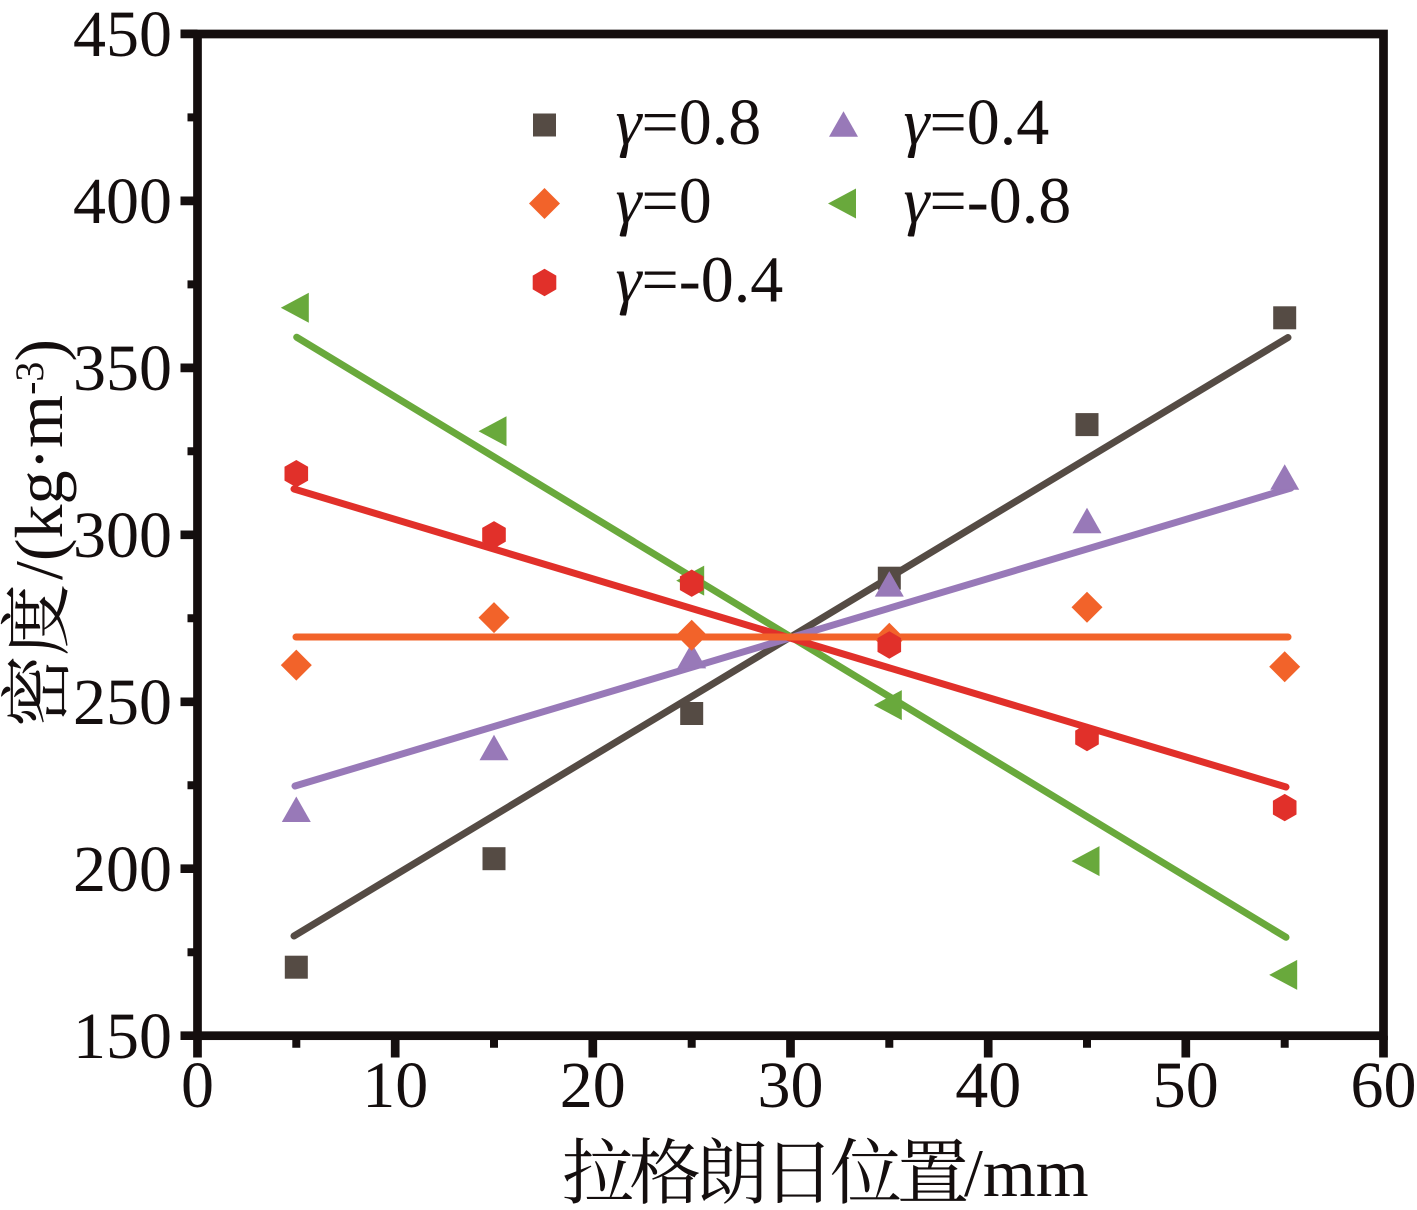 The width and height of the screenshot is (1417, 1210). Describe the element at coordinates (988, 201) in the screenshot. I see `svg-text: γ=-0.8` at that location.